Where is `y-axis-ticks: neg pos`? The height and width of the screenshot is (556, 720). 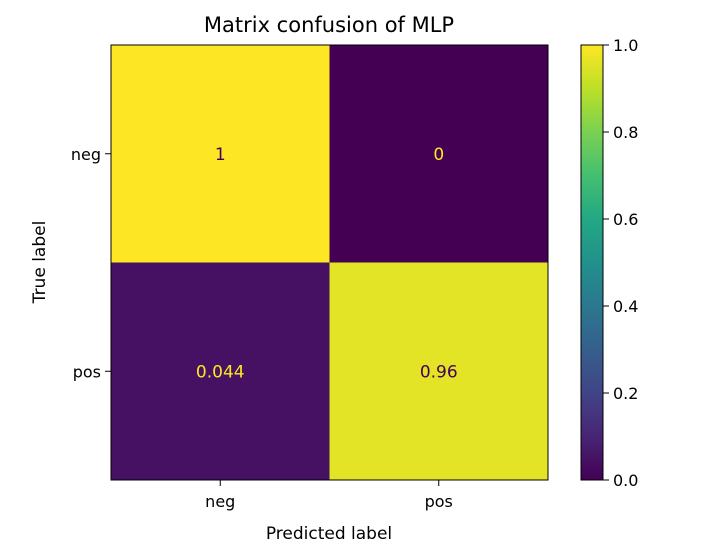
y-axis-ticks: neg pos is located at coordinates (91, 263).